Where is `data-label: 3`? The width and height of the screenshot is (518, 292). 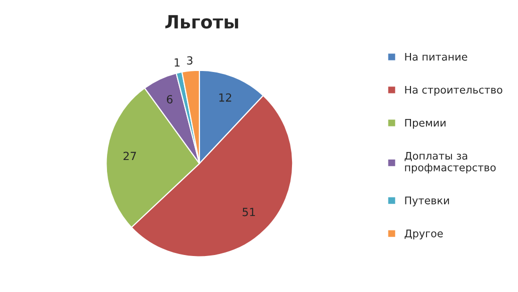
data-label: 3 is located at coordinates (189, 60).